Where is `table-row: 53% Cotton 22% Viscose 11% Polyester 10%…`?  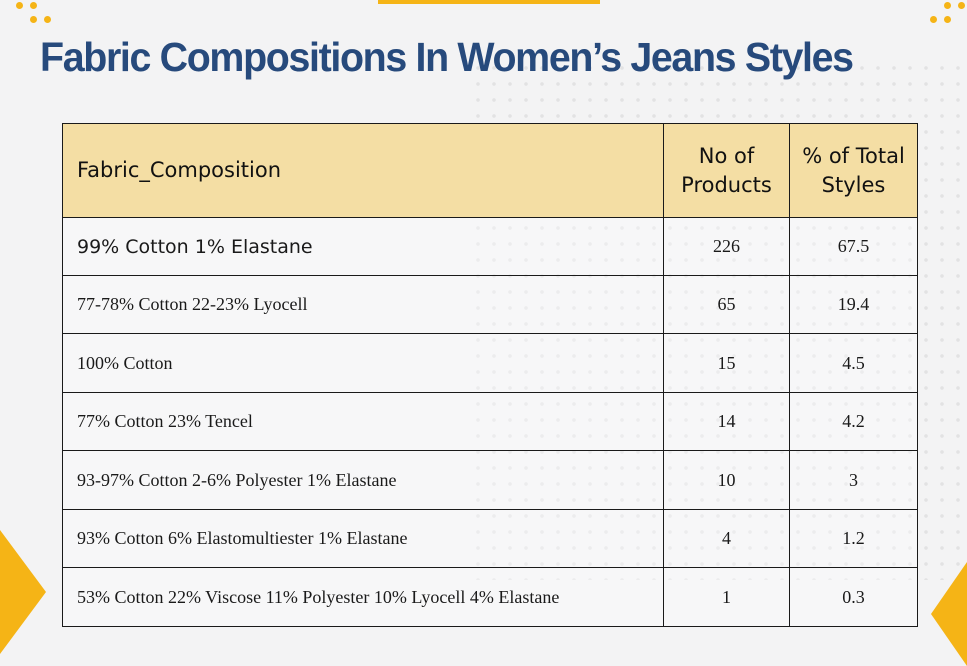
table-row: 53% Cotton 22% Viscose 11% Polyester 10%… is located at coordinates (490, 597).